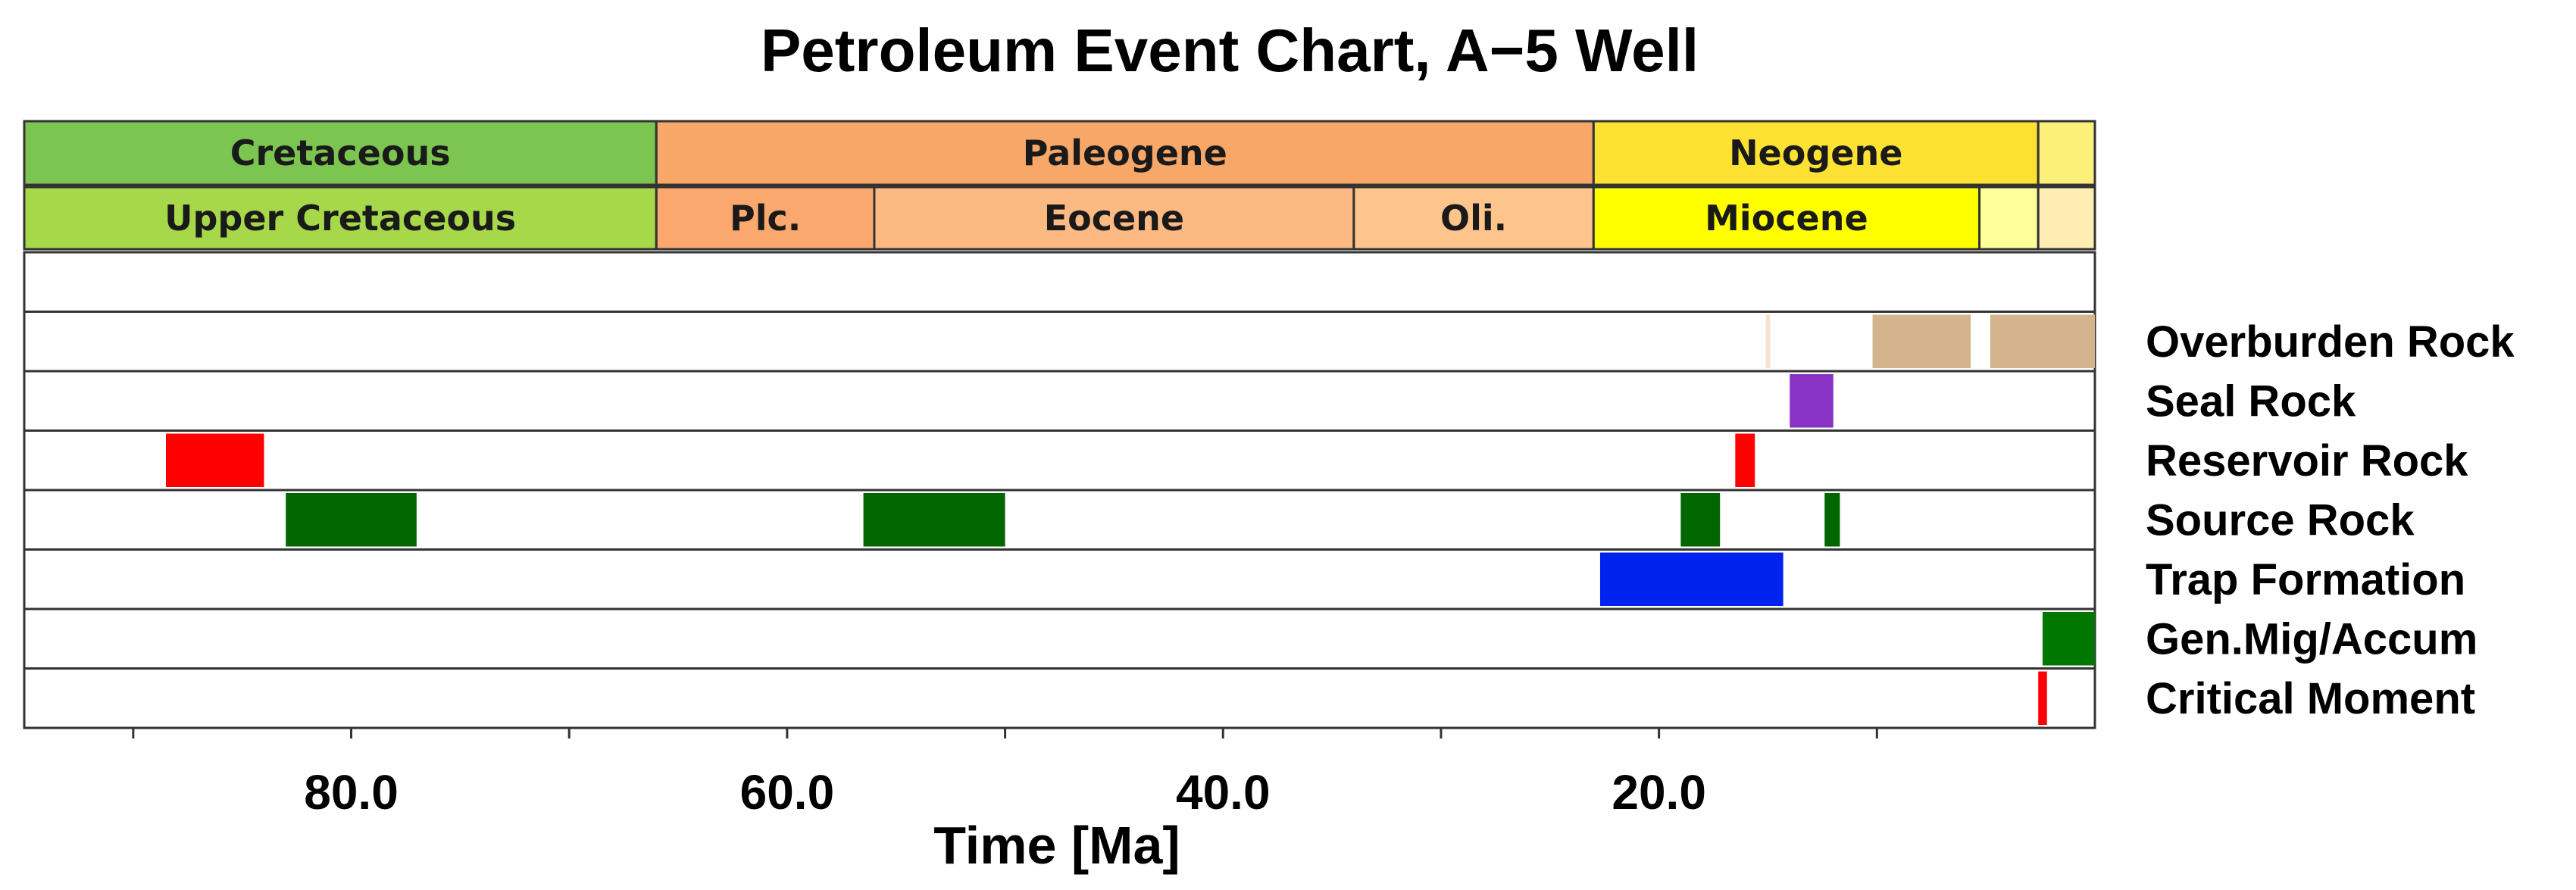  What do you see at coordinates (1223, 792) in the screenshot?
I see `x-tick-label-40: 40.0` at bounding box center [1223, 792].